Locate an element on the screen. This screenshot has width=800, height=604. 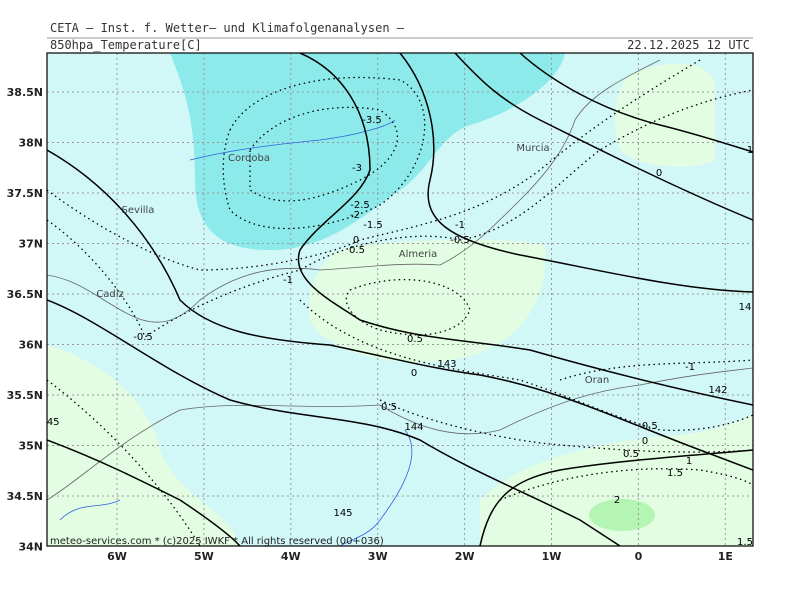
lat-label: 38N is located at coordinates (30, 143).